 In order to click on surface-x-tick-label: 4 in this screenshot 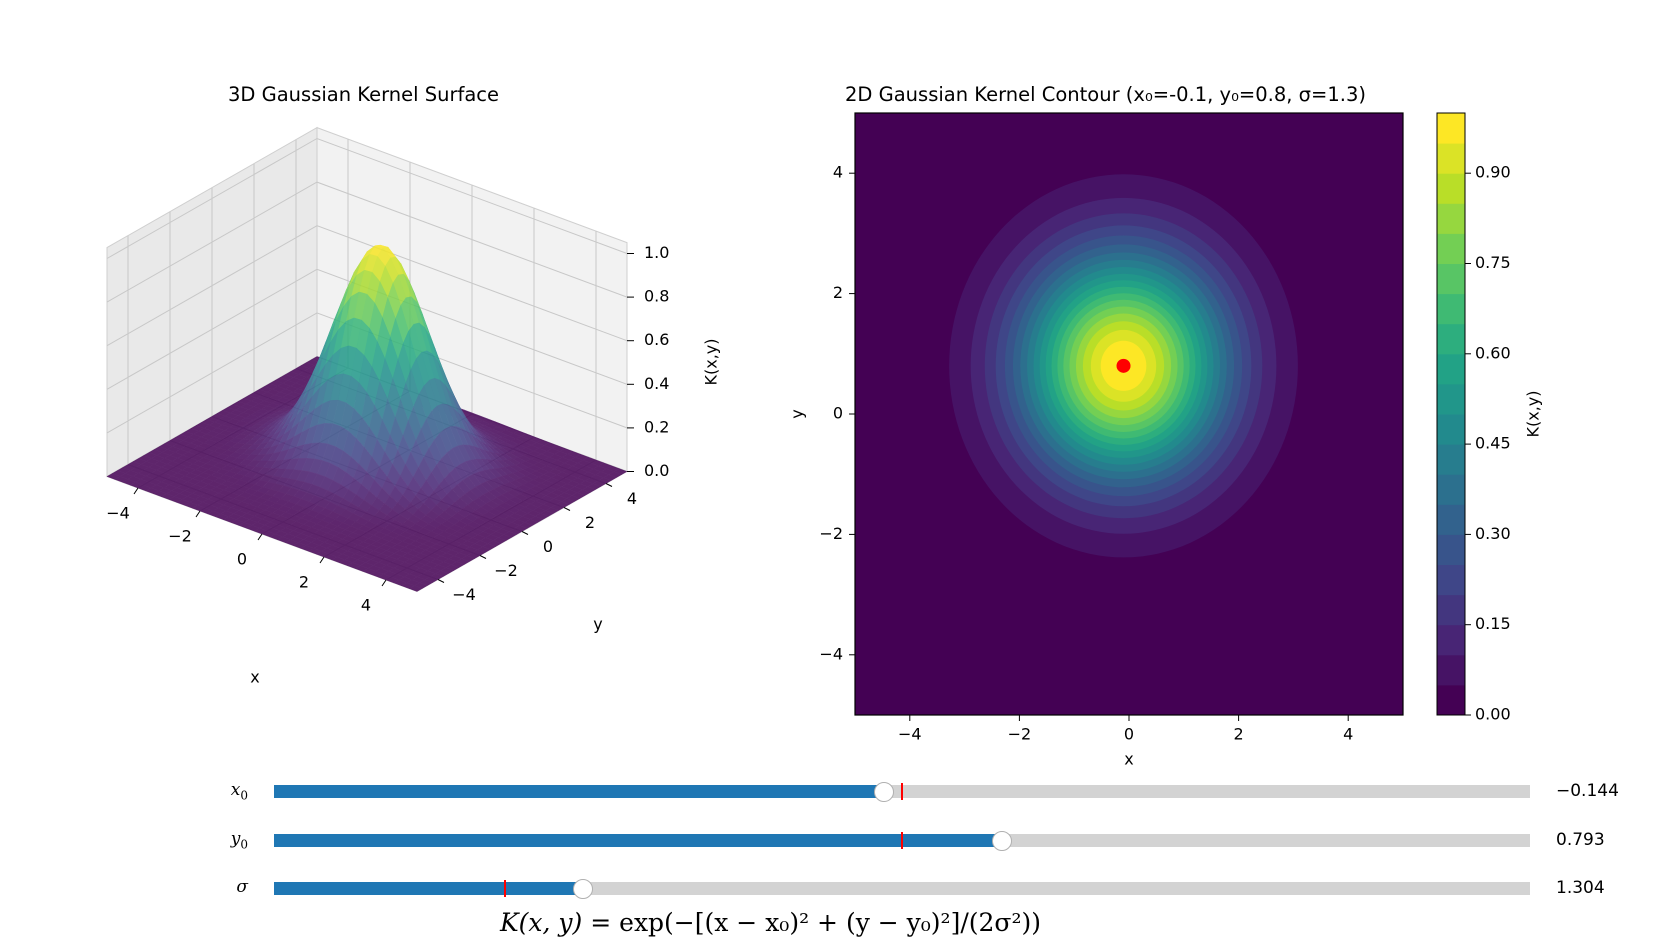, I will do `click(366, 605)`.